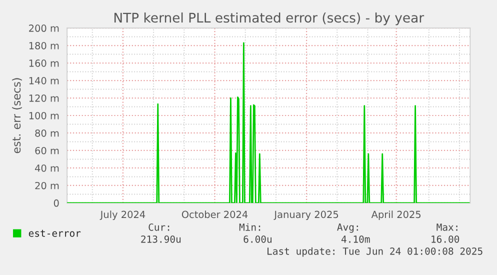 Image resolution: width=497 pixels, height=275 pixels. Describe the element at coordinates (347, 228) in the screenshot. I see `text: Avg:` at that location.